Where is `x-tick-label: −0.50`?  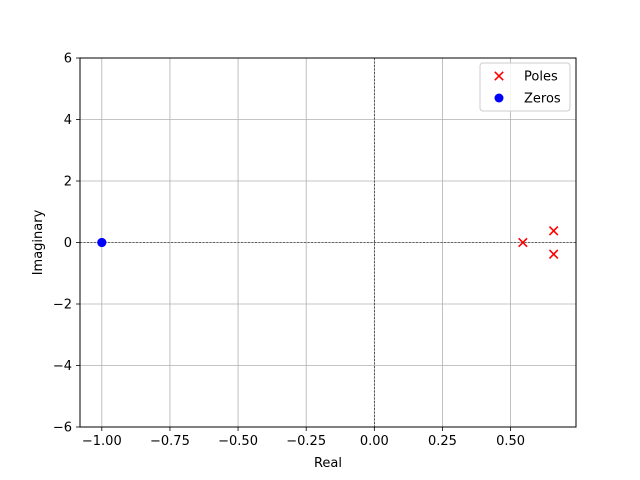
x-tick-label: −0.50 is located at coordinates (238, 441).